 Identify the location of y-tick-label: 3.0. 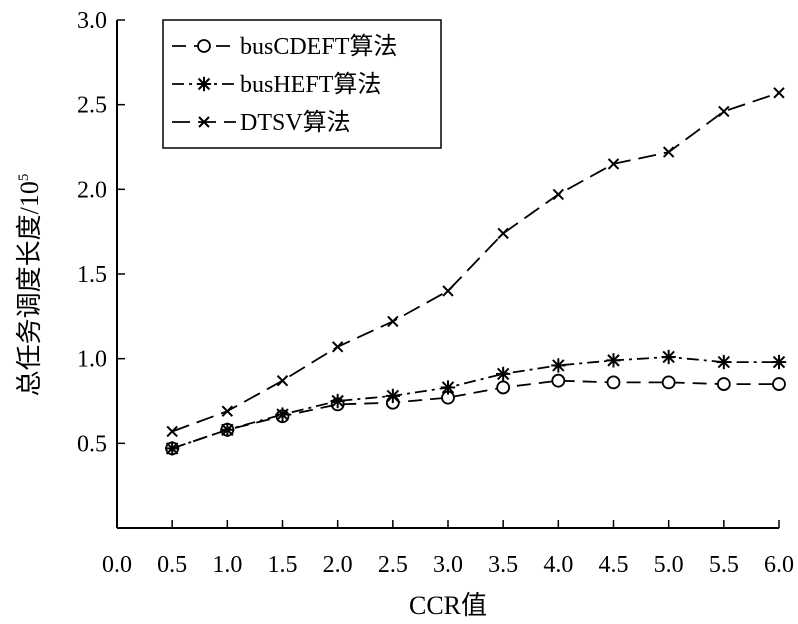
(92, 21).